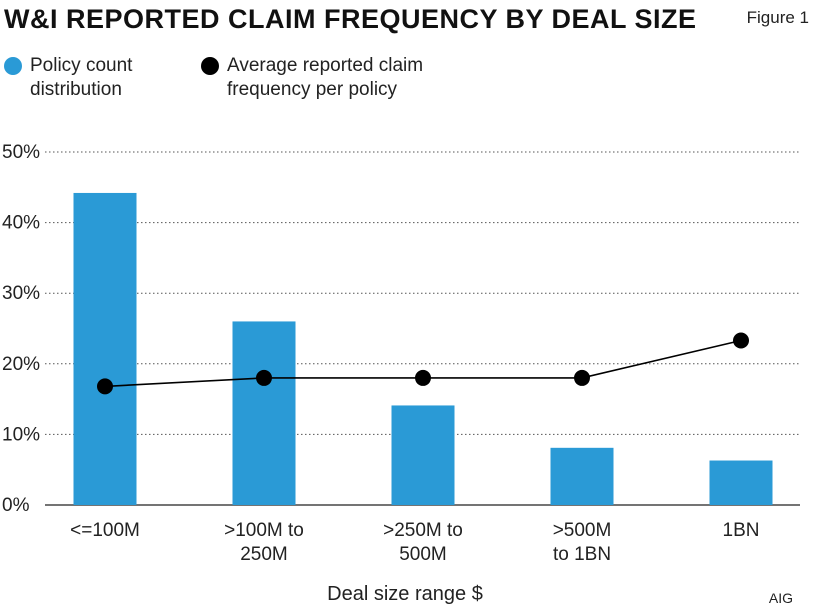 Image resolution: width=819 pixels, height=614 pixels. I want to click on y-tick-label: 10%, so click(21, 434).